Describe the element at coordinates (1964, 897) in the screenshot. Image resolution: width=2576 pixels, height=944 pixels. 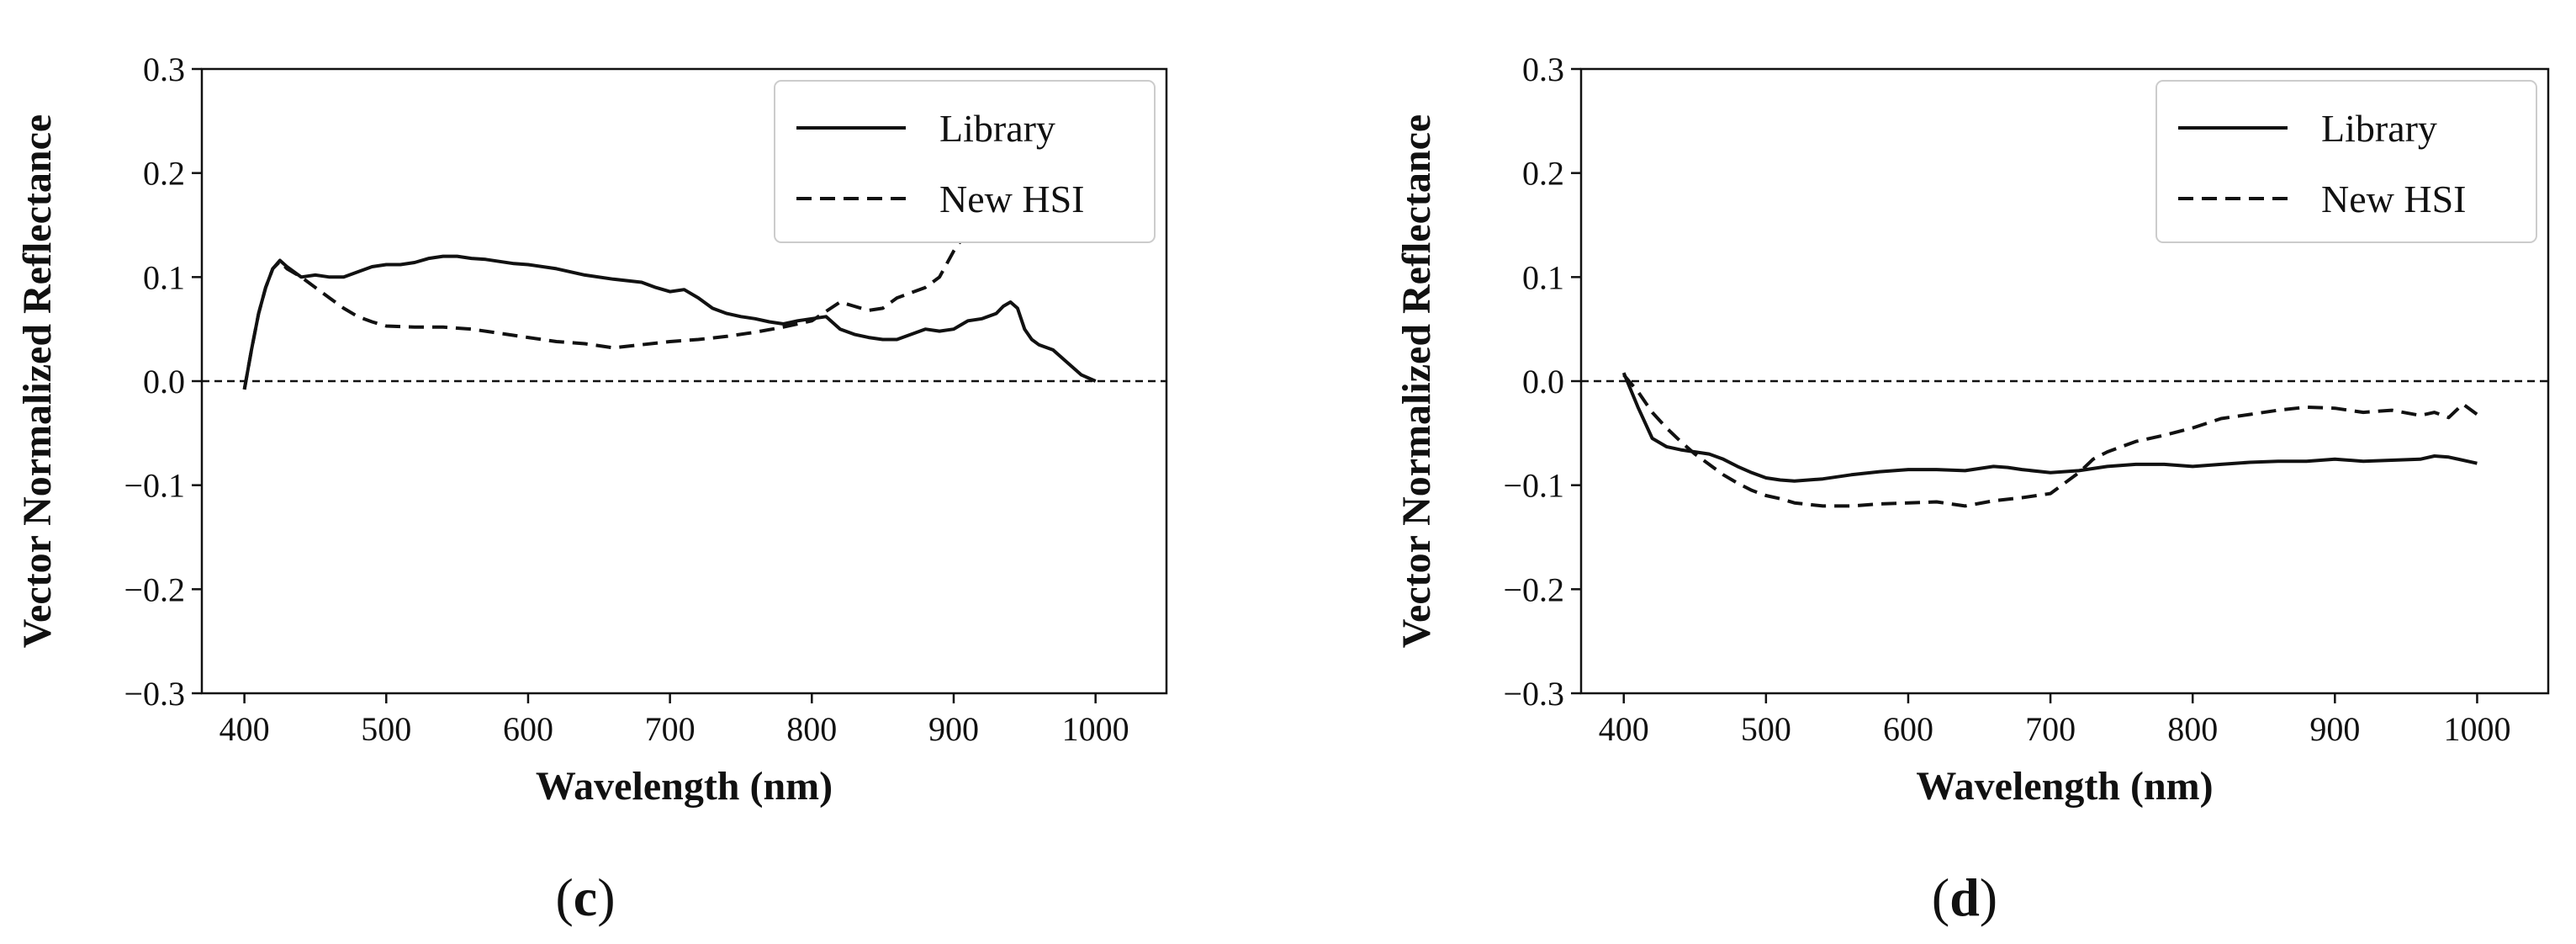
I see `panel-label: (d)` at that location.